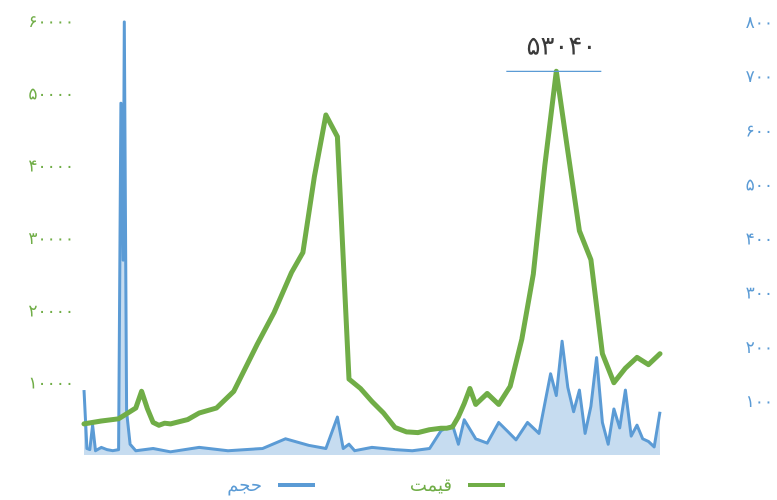 This screenshot has width=777, height=500. What do you see at coordinates (759, 348) in the screenshot?
I see `right-axis-tick-label: ۲۰۰` at bounding box center [759, 348].